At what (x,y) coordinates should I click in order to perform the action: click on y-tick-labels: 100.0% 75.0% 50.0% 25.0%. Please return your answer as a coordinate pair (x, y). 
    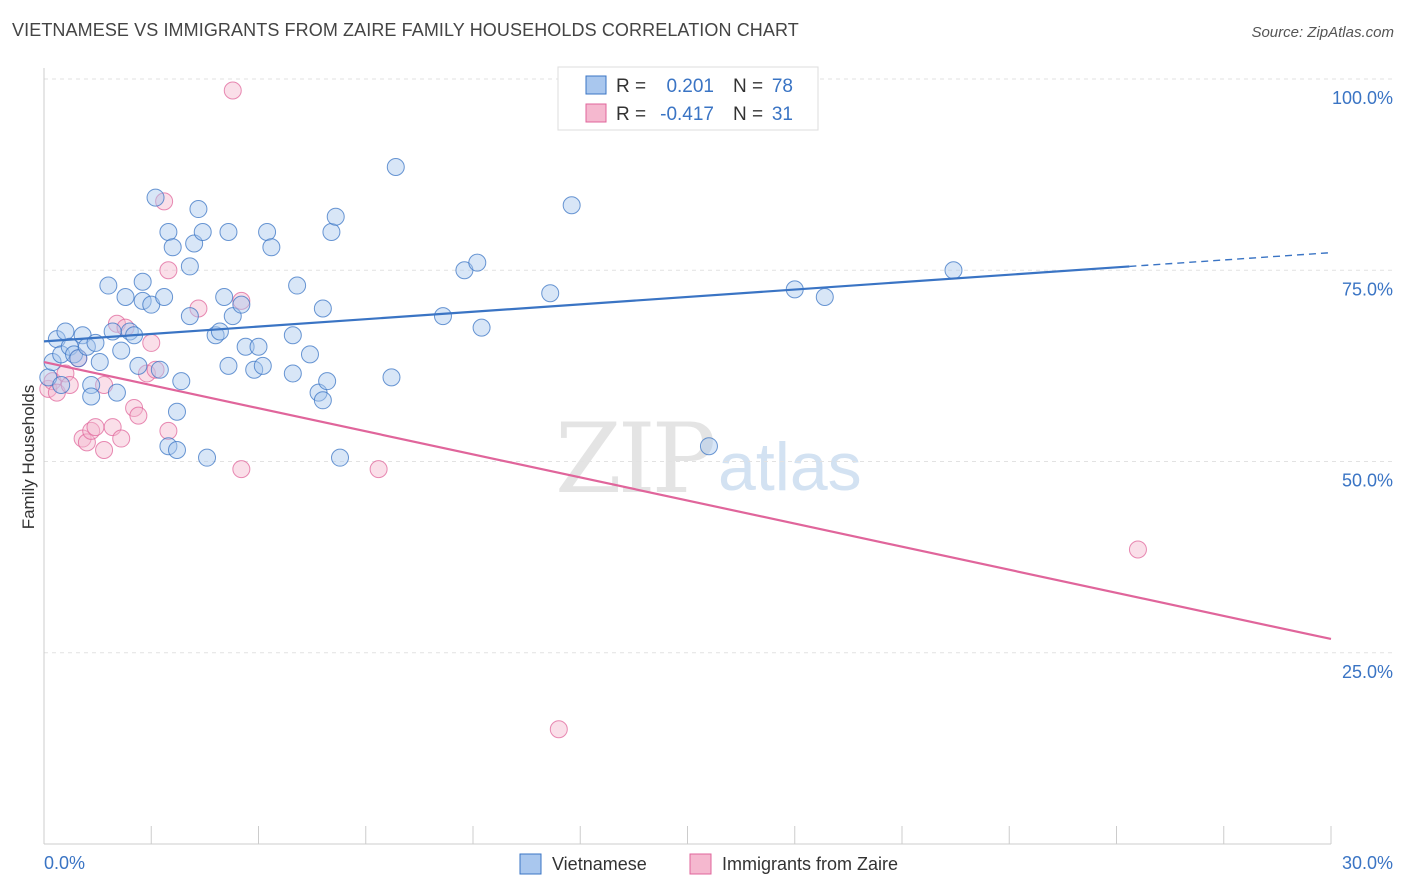
    Looking at the image, I should click on (1362, 385).